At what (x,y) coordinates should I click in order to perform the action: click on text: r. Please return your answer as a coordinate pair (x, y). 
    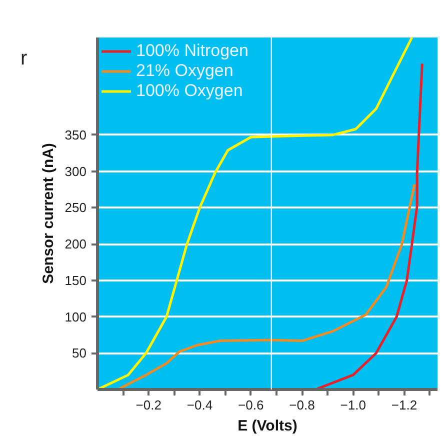
    Looking at the image, I should click on (24, 59).